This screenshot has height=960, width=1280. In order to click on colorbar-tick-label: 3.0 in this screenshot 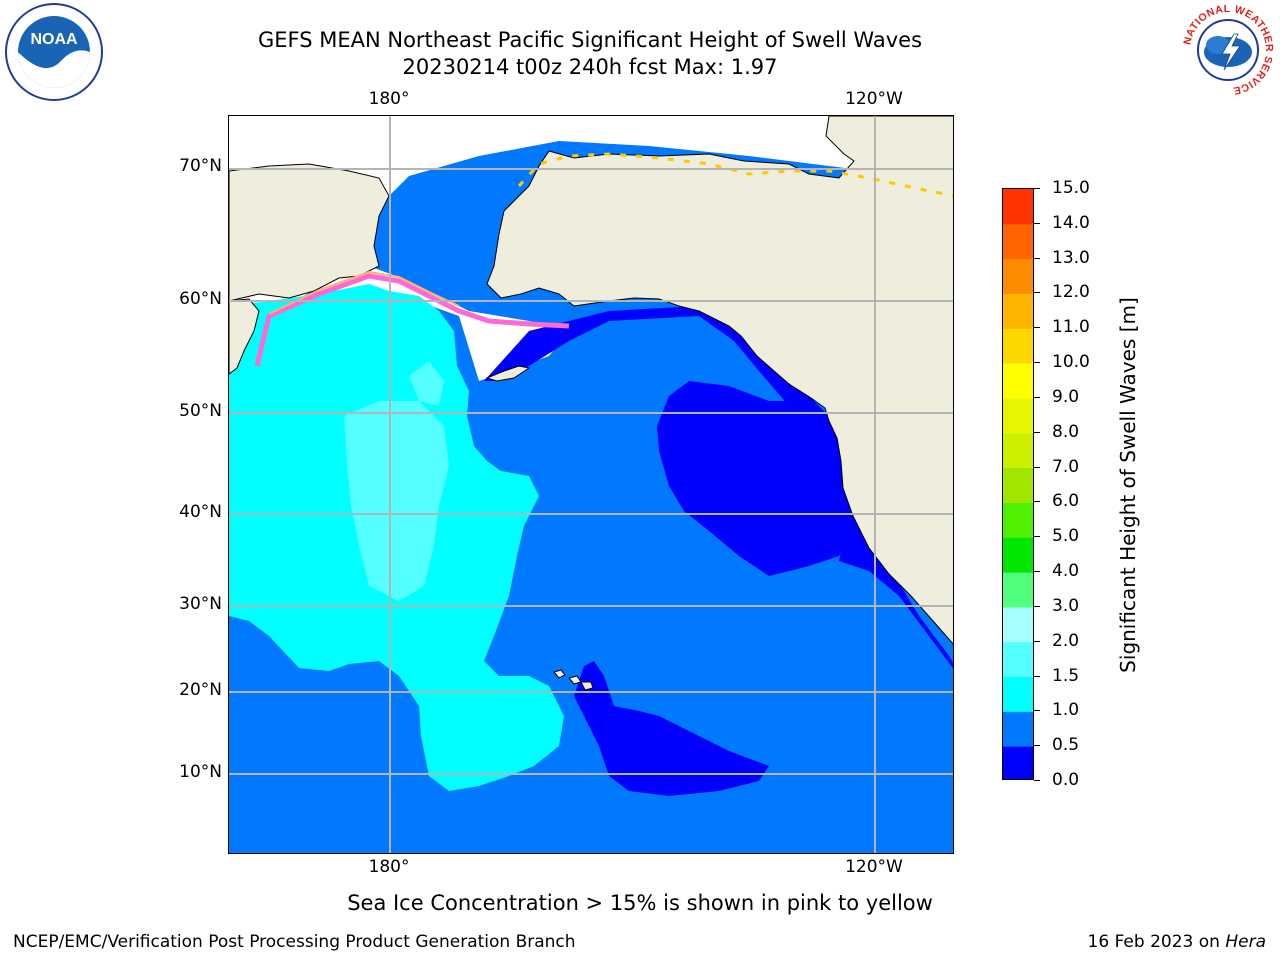, I will do `click(1066, 605)`.